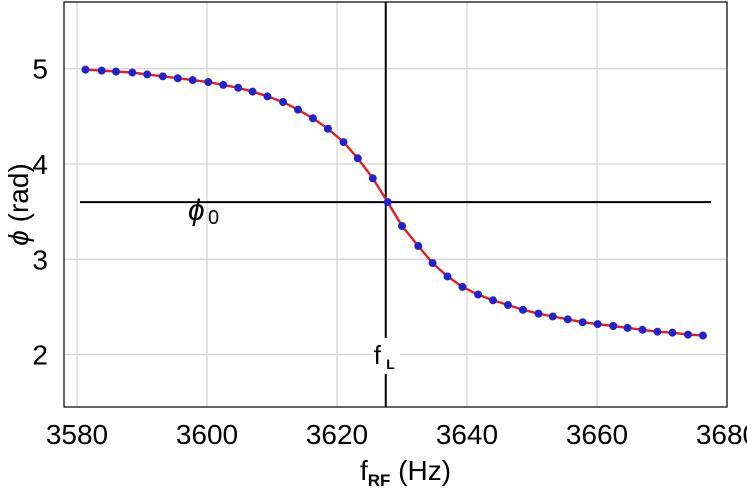  Describe the element at coordinates (467, 434) in the screenshot. I see `x-tick-label: 3640` at that location.